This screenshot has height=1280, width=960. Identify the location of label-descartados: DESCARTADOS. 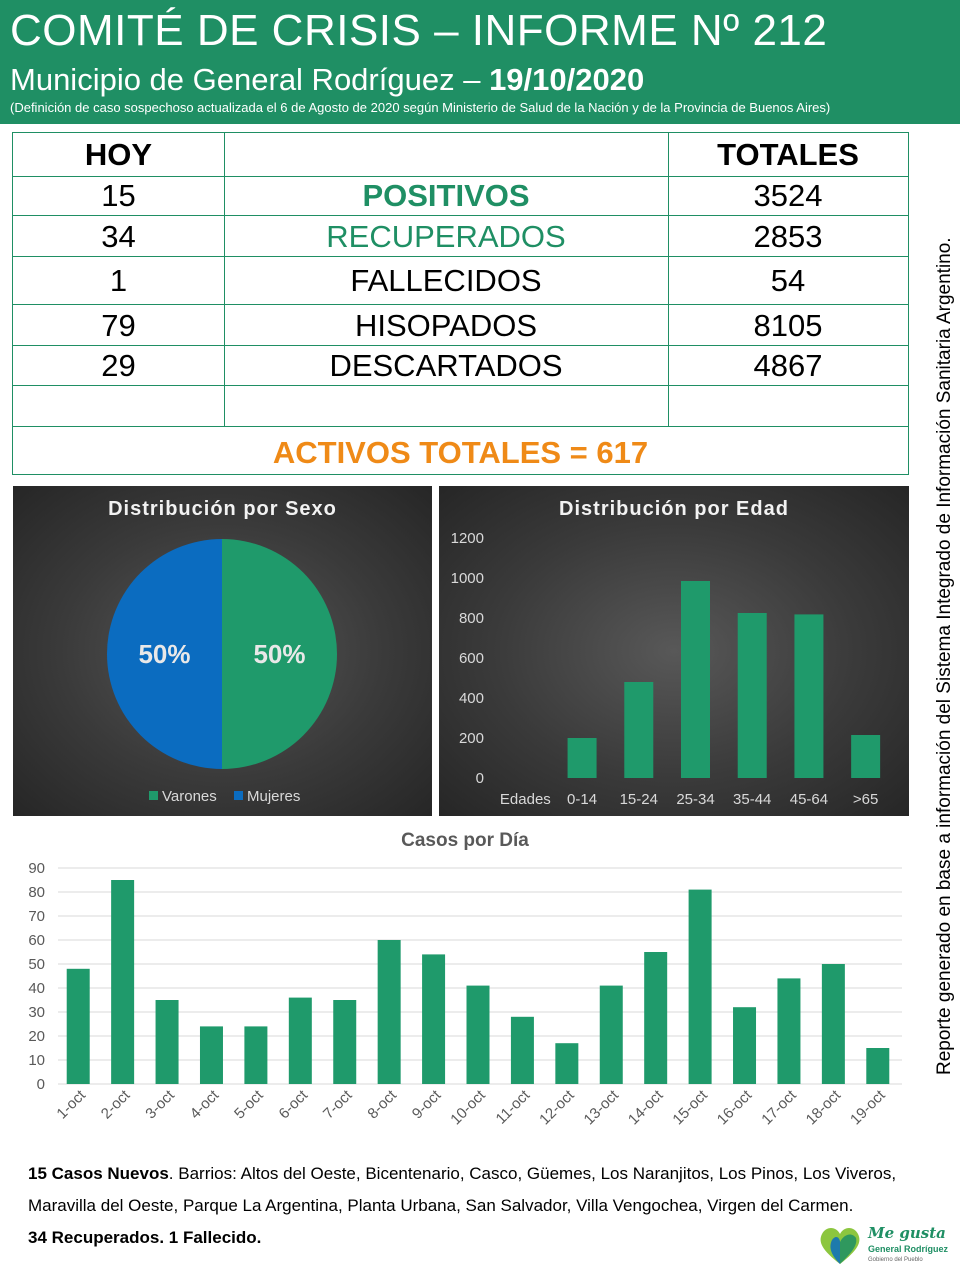
(446, 365).